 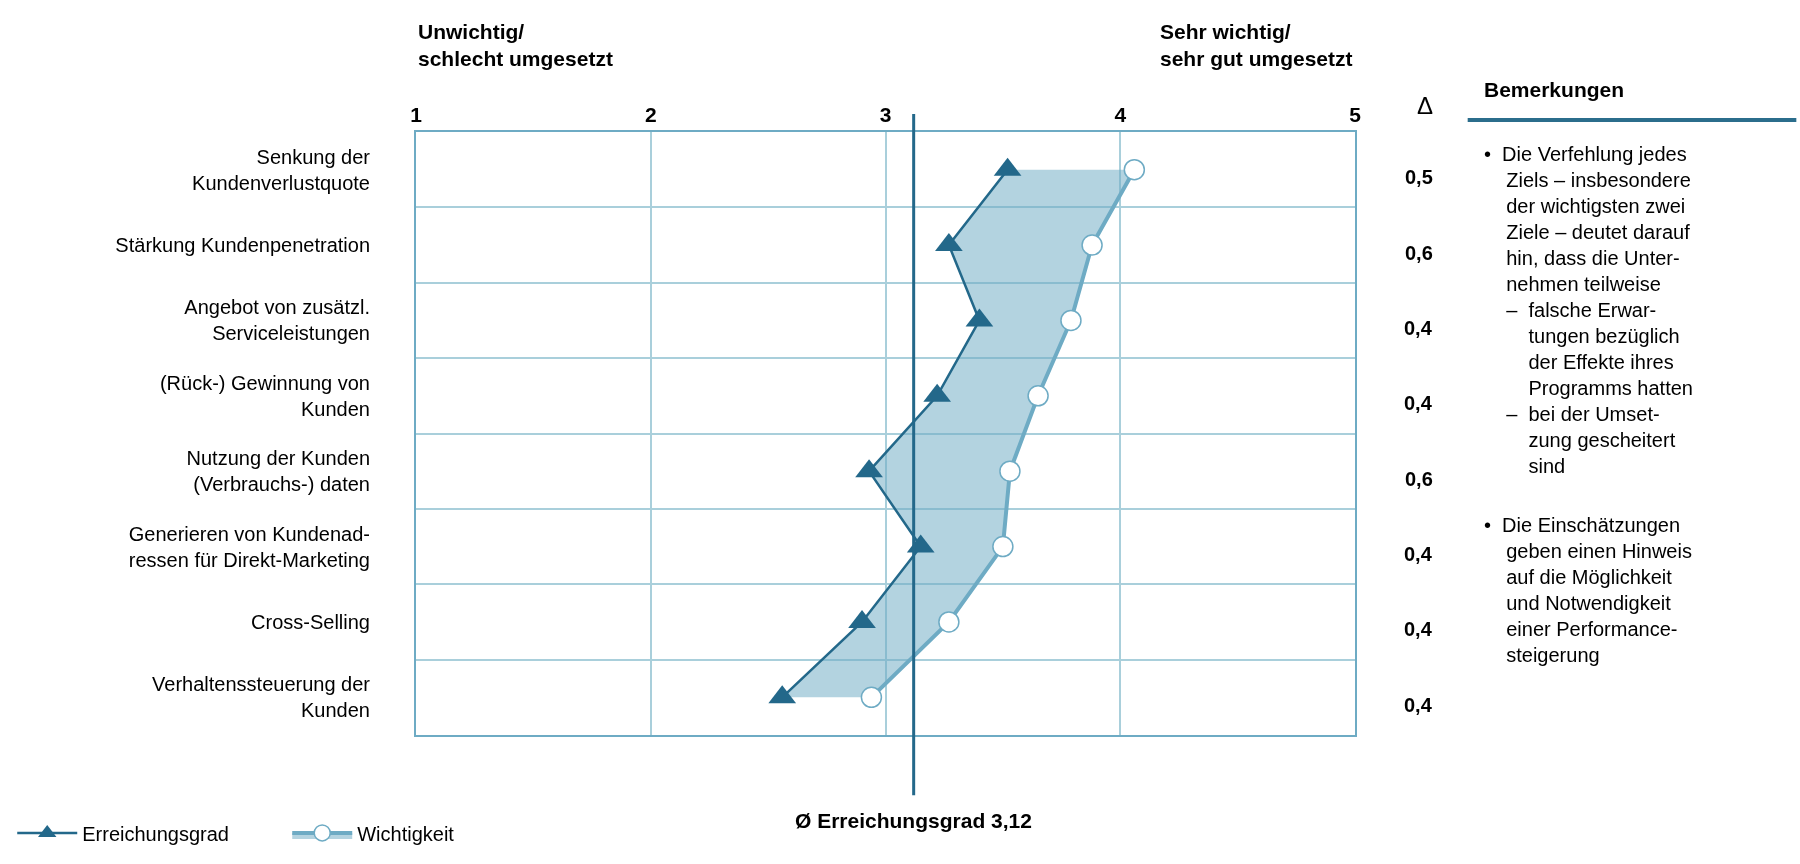 I want to click on text: Unwichtig/ schlecht umgesetzt, so click(x=515, y=45).